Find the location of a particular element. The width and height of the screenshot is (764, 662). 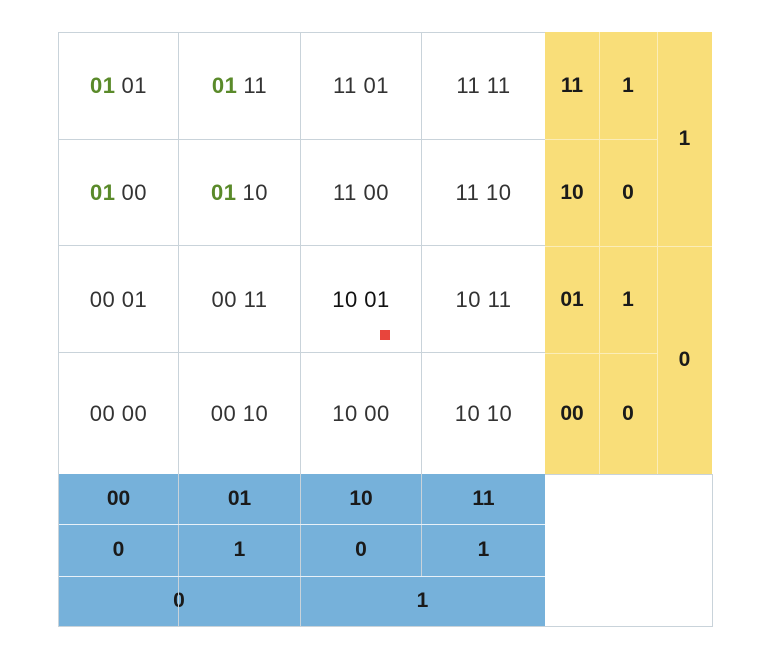

grid-cell: 11 01 is located at coordinates (361, 85).